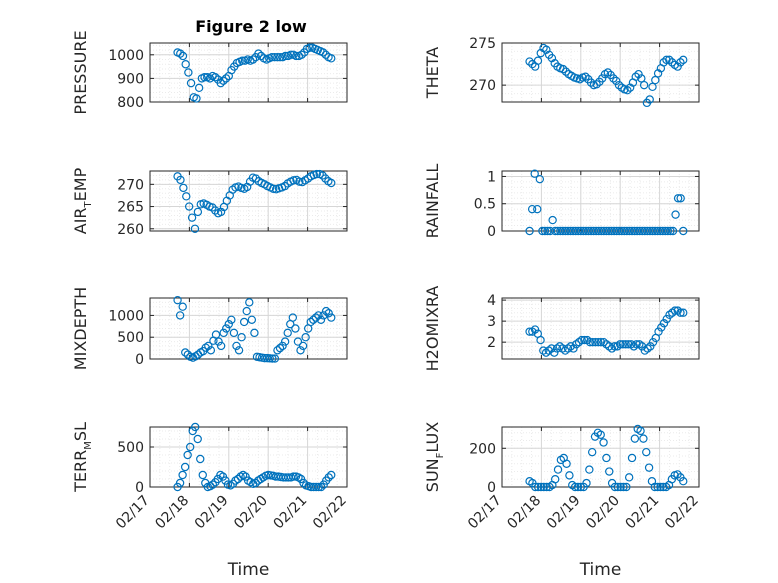  Describe the element at coordinates (130, 208) in the screenshot. I see `y-tick-label: 265` at that location.